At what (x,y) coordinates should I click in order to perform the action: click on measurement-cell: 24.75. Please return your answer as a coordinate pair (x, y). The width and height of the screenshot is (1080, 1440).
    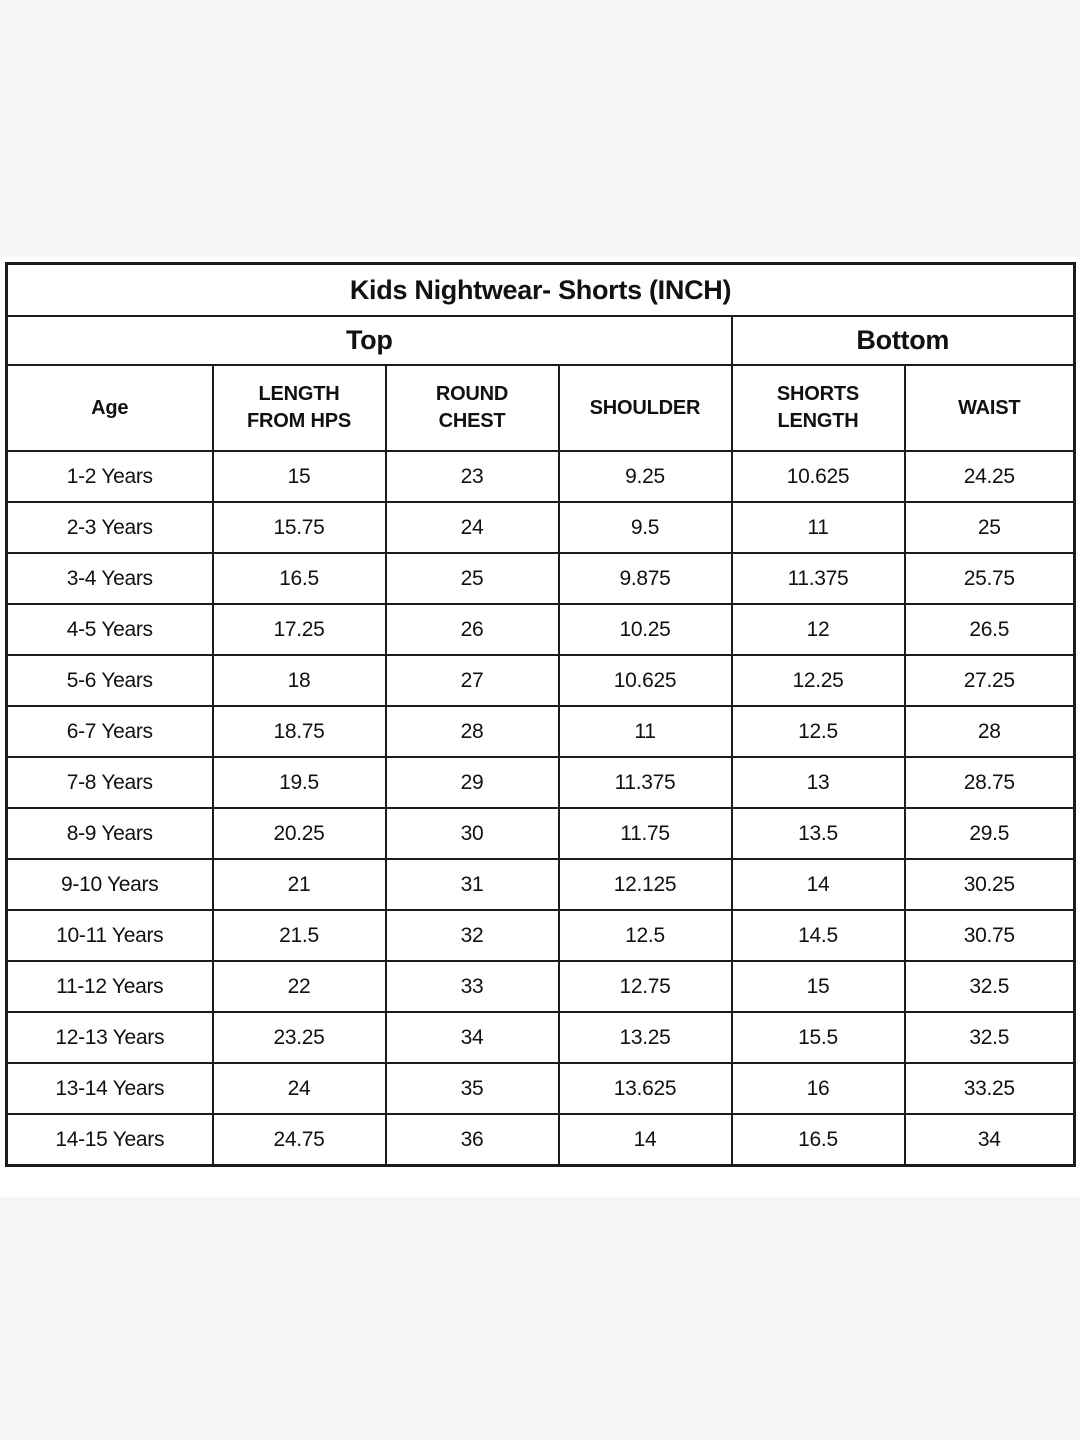
    Looking at the image, I should click on (299, 1140).